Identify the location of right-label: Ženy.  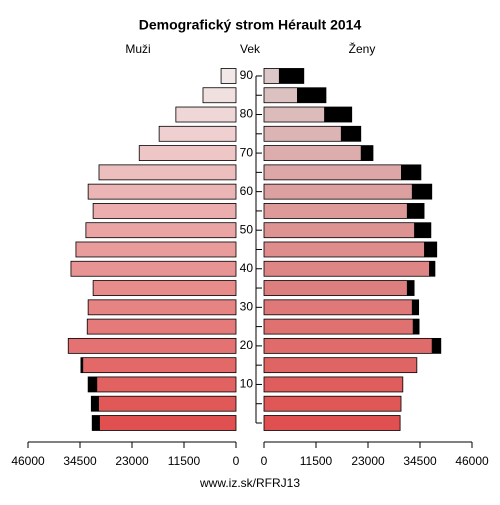
(362, 48).